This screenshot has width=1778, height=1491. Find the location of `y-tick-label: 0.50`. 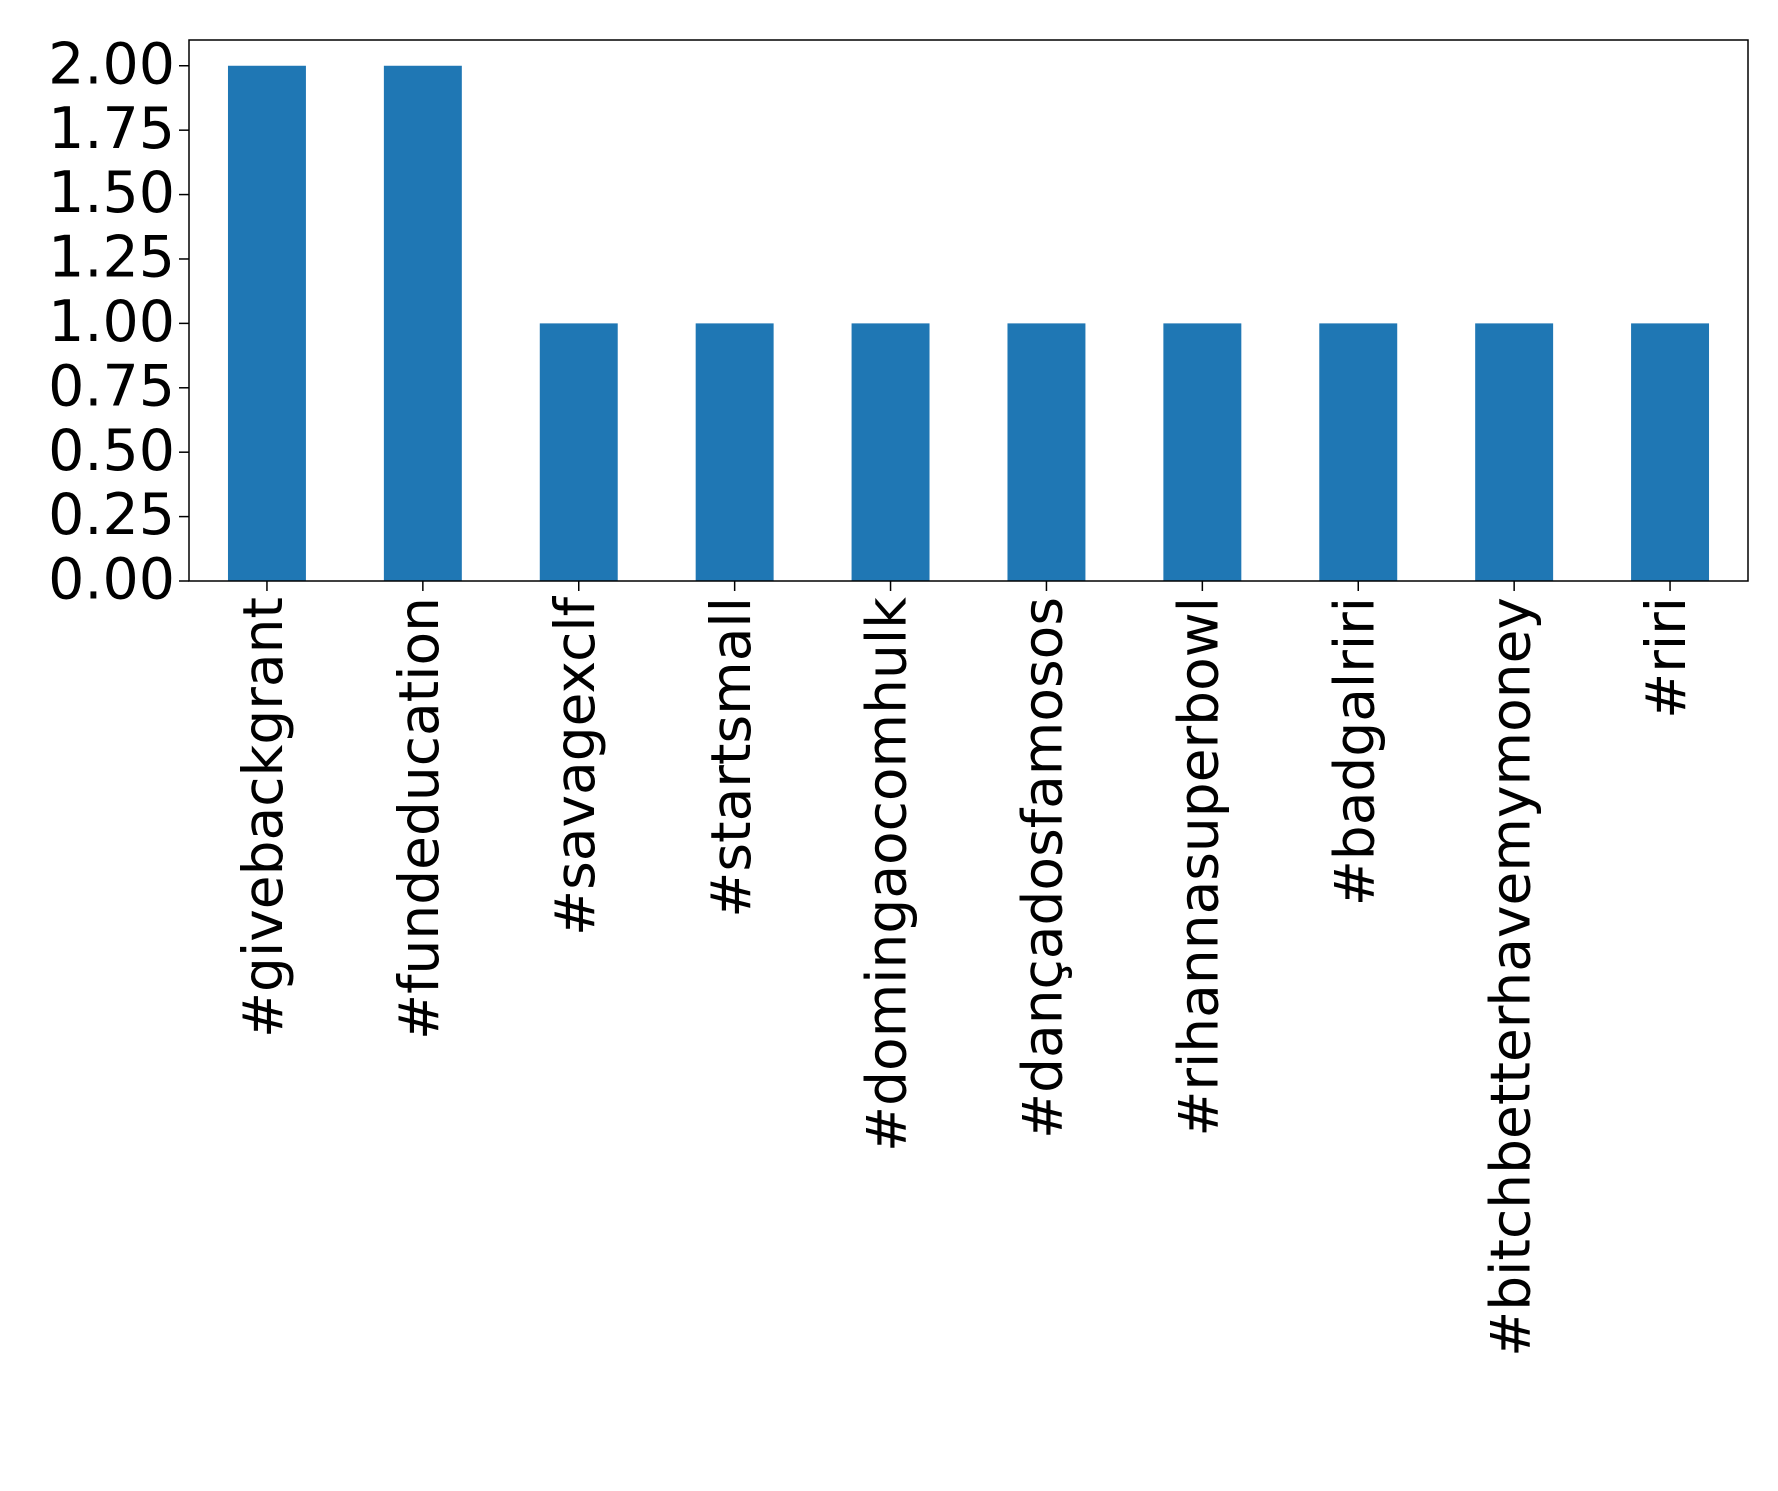

y-tick-label: 0.50 is located at coordinates (111, 451).